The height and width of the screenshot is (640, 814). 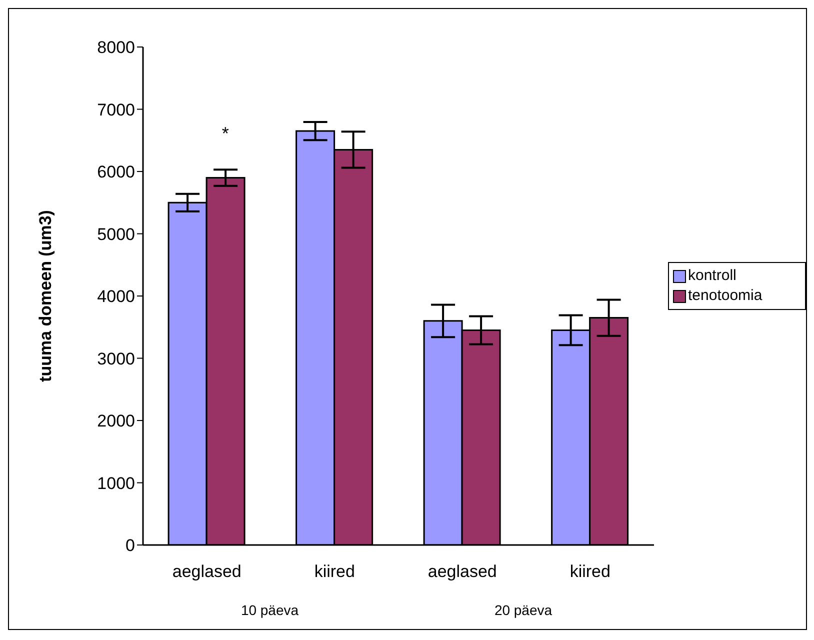 I want to click on y-tick-label: 4000, so click(x=116, y=296).